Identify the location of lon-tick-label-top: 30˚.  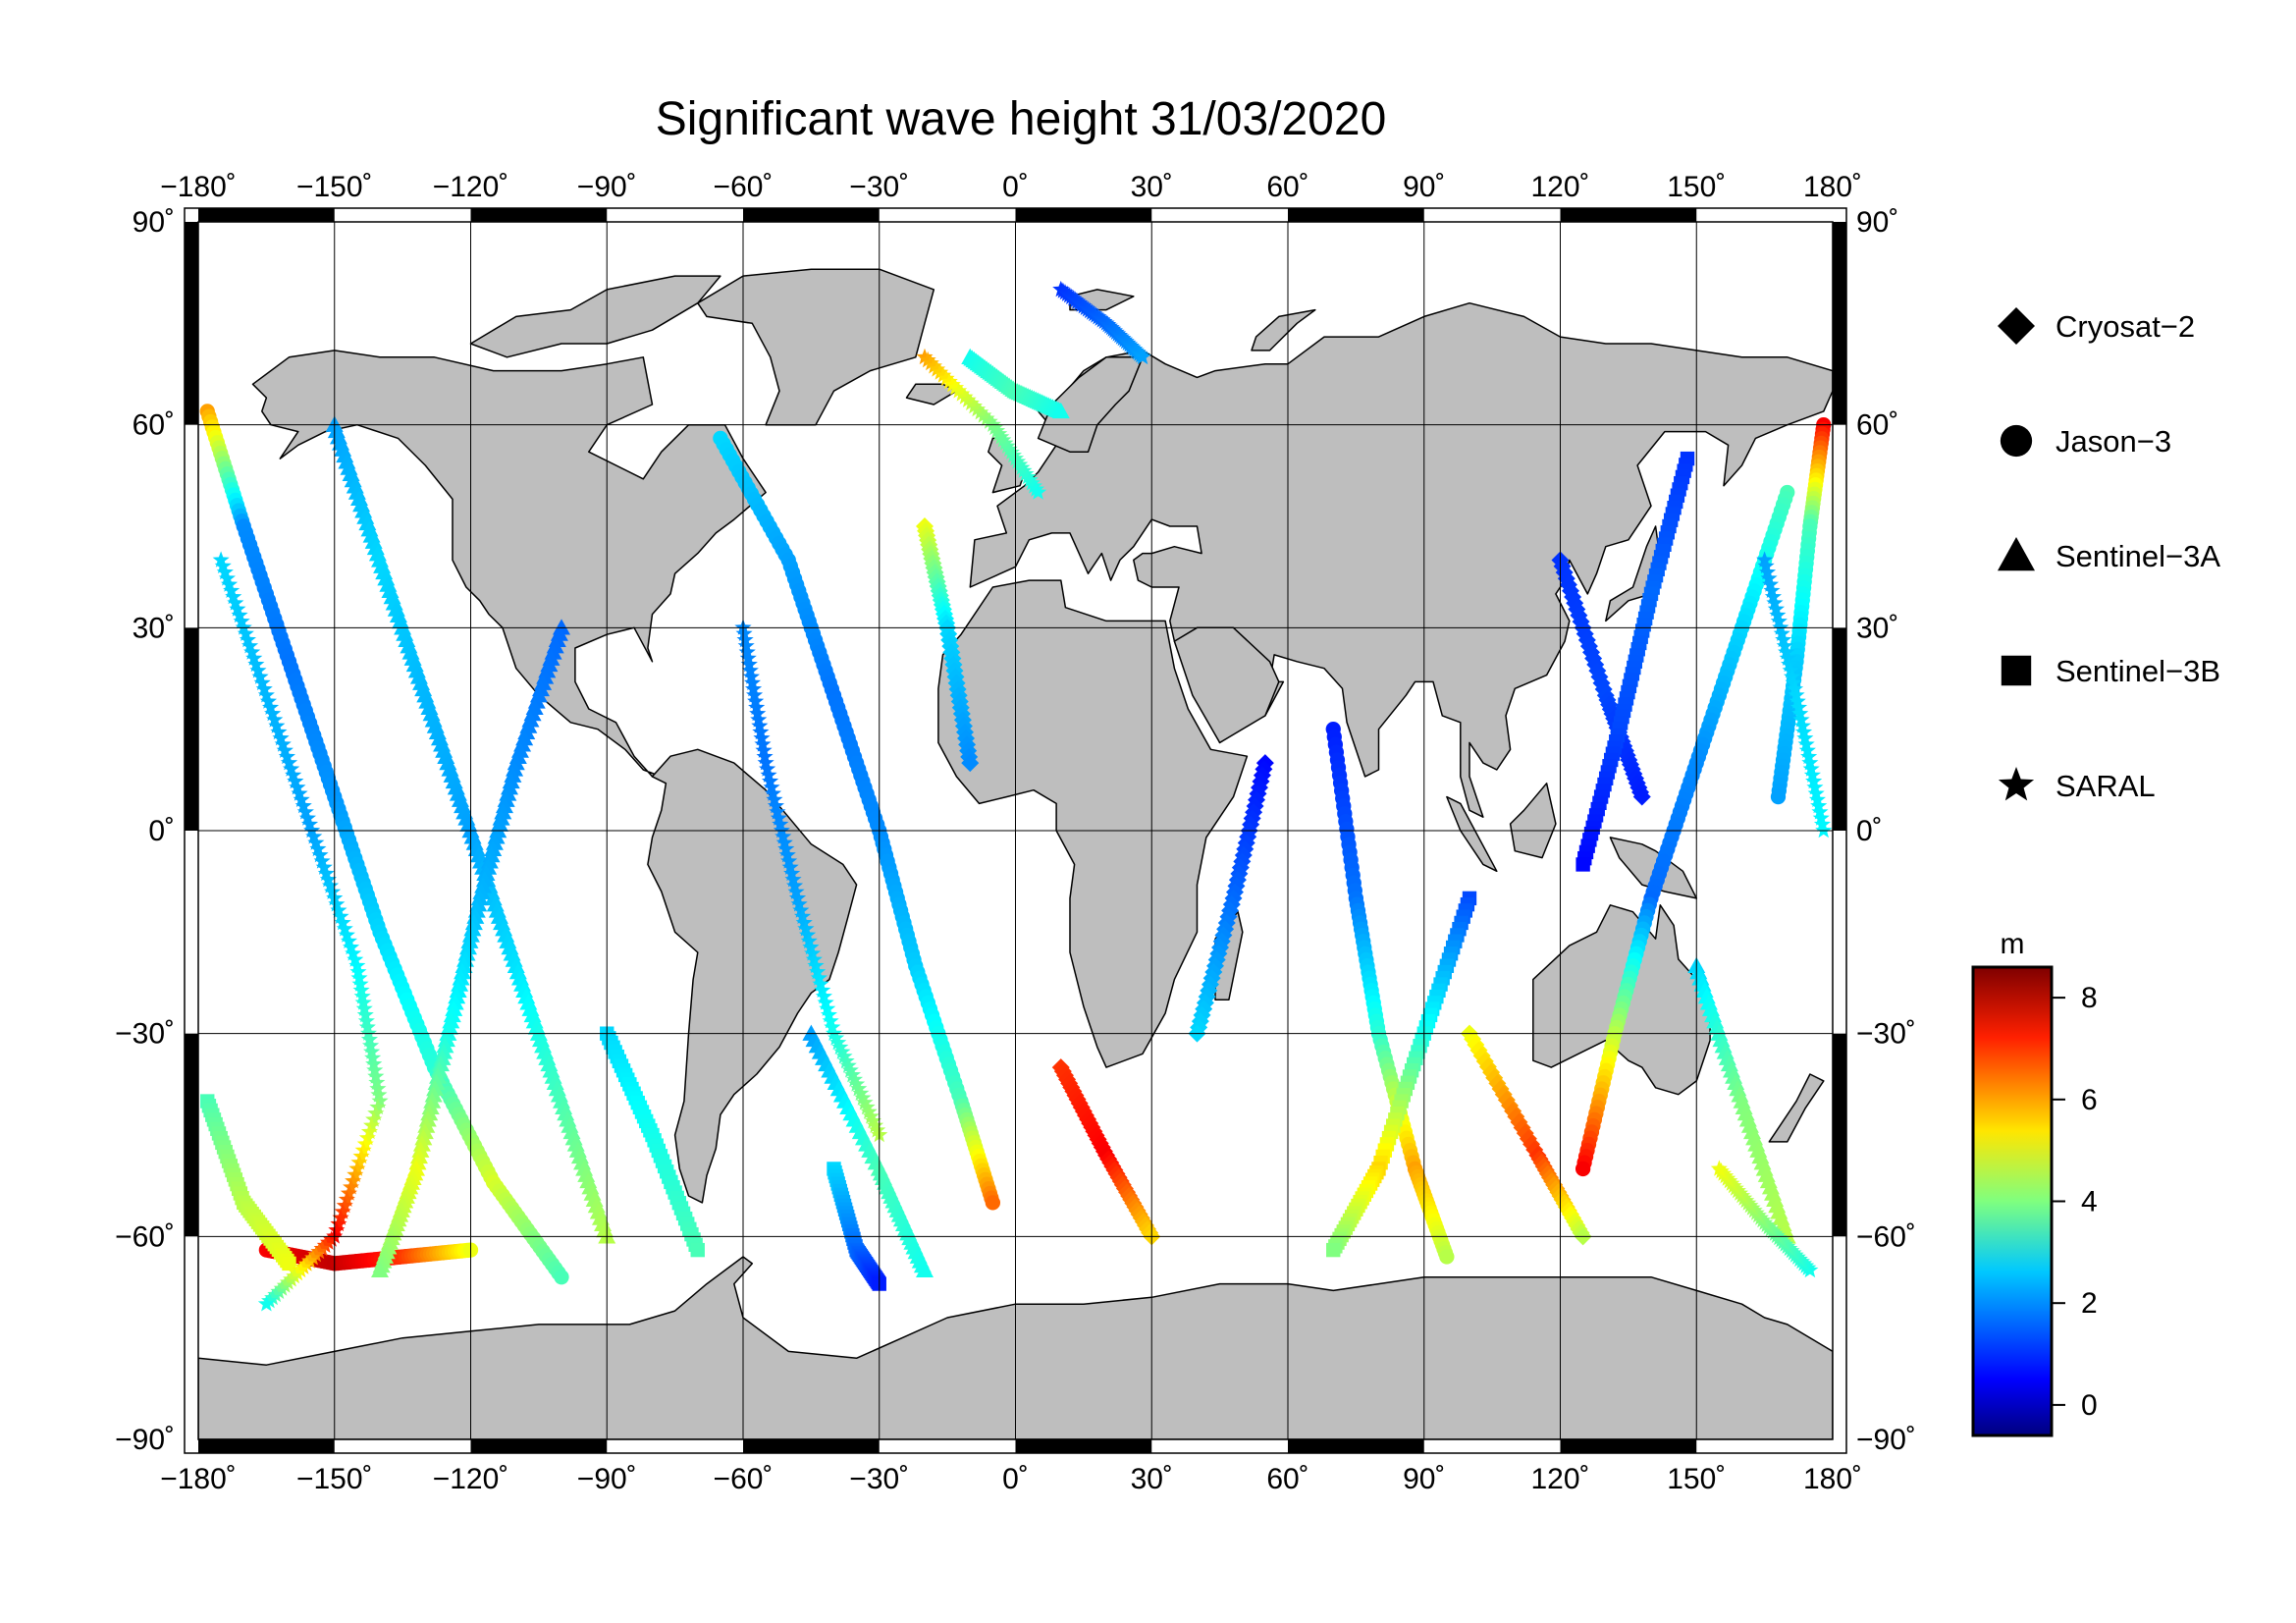
(1152, 187).